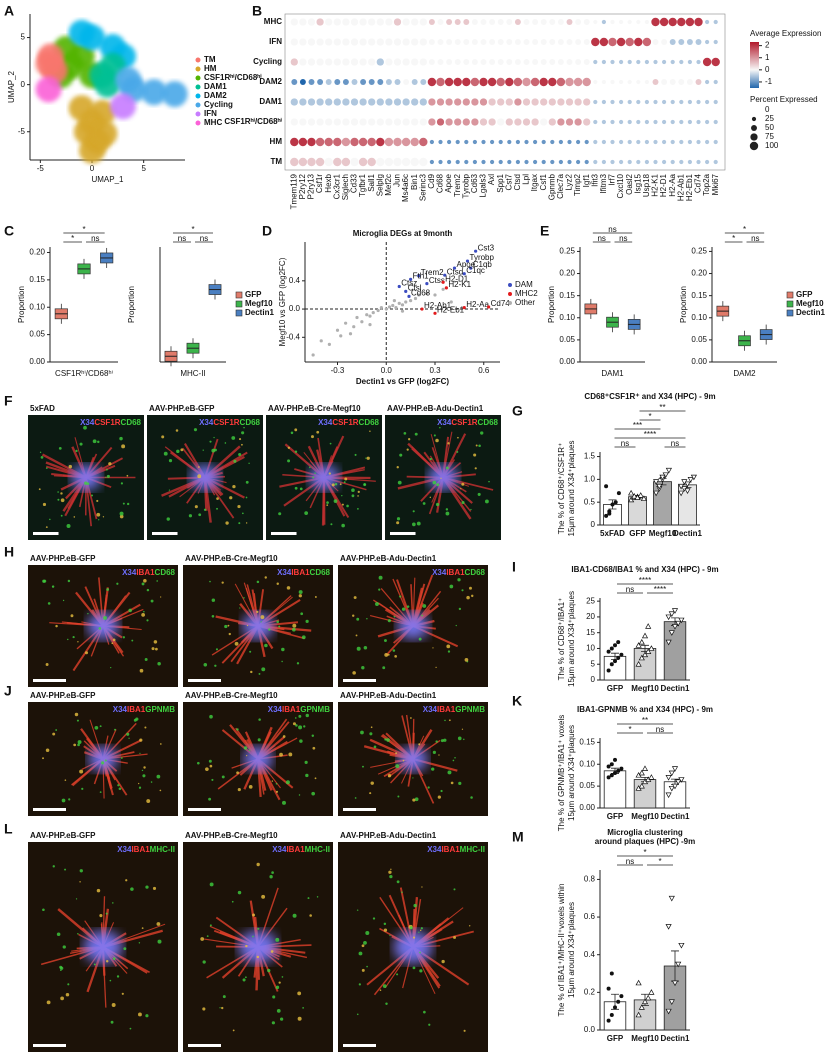 Image resolution: width=839 pixels, height=1057 pixels. What do you see at coordinates (645, 580) in the screenshot?
I see `significance: ****` at bounding box center [645, 580].